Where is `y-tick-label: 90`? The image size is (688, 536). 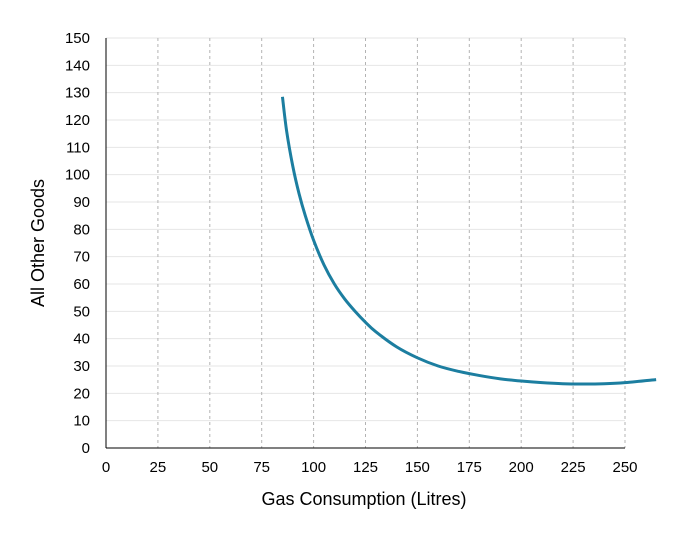
y-tick-label: 90 is located at coordinates (81, 202).